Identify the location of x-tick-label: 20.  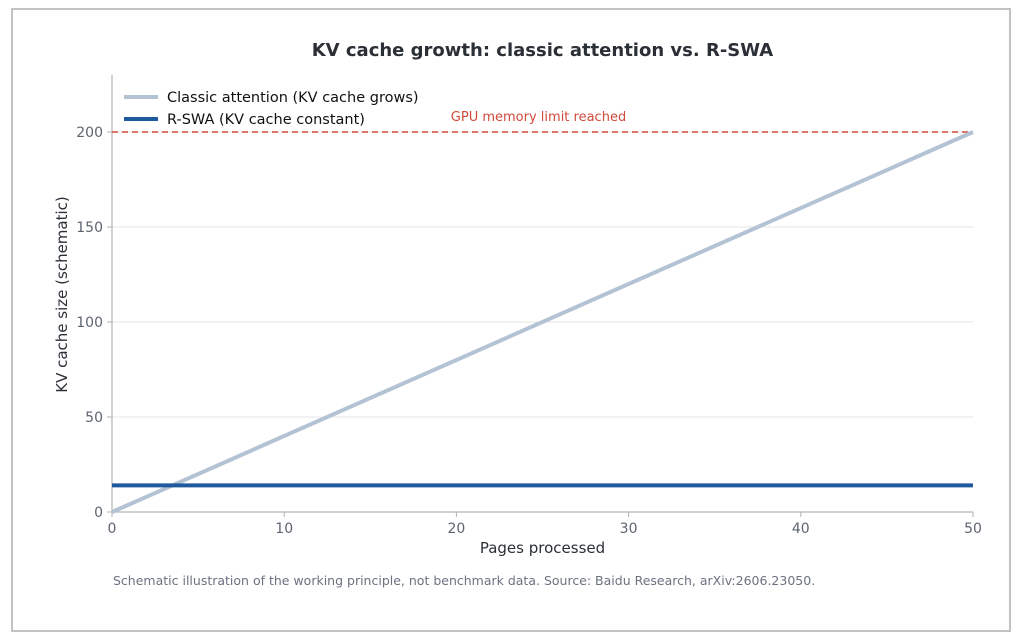
(456, 529).